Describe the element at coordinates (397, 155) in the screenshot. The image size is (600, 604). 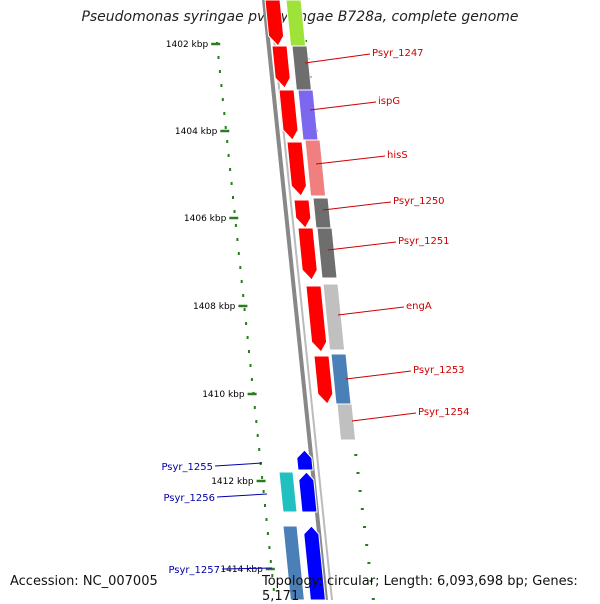
I see `gene-label-forward: hisS` at that location.